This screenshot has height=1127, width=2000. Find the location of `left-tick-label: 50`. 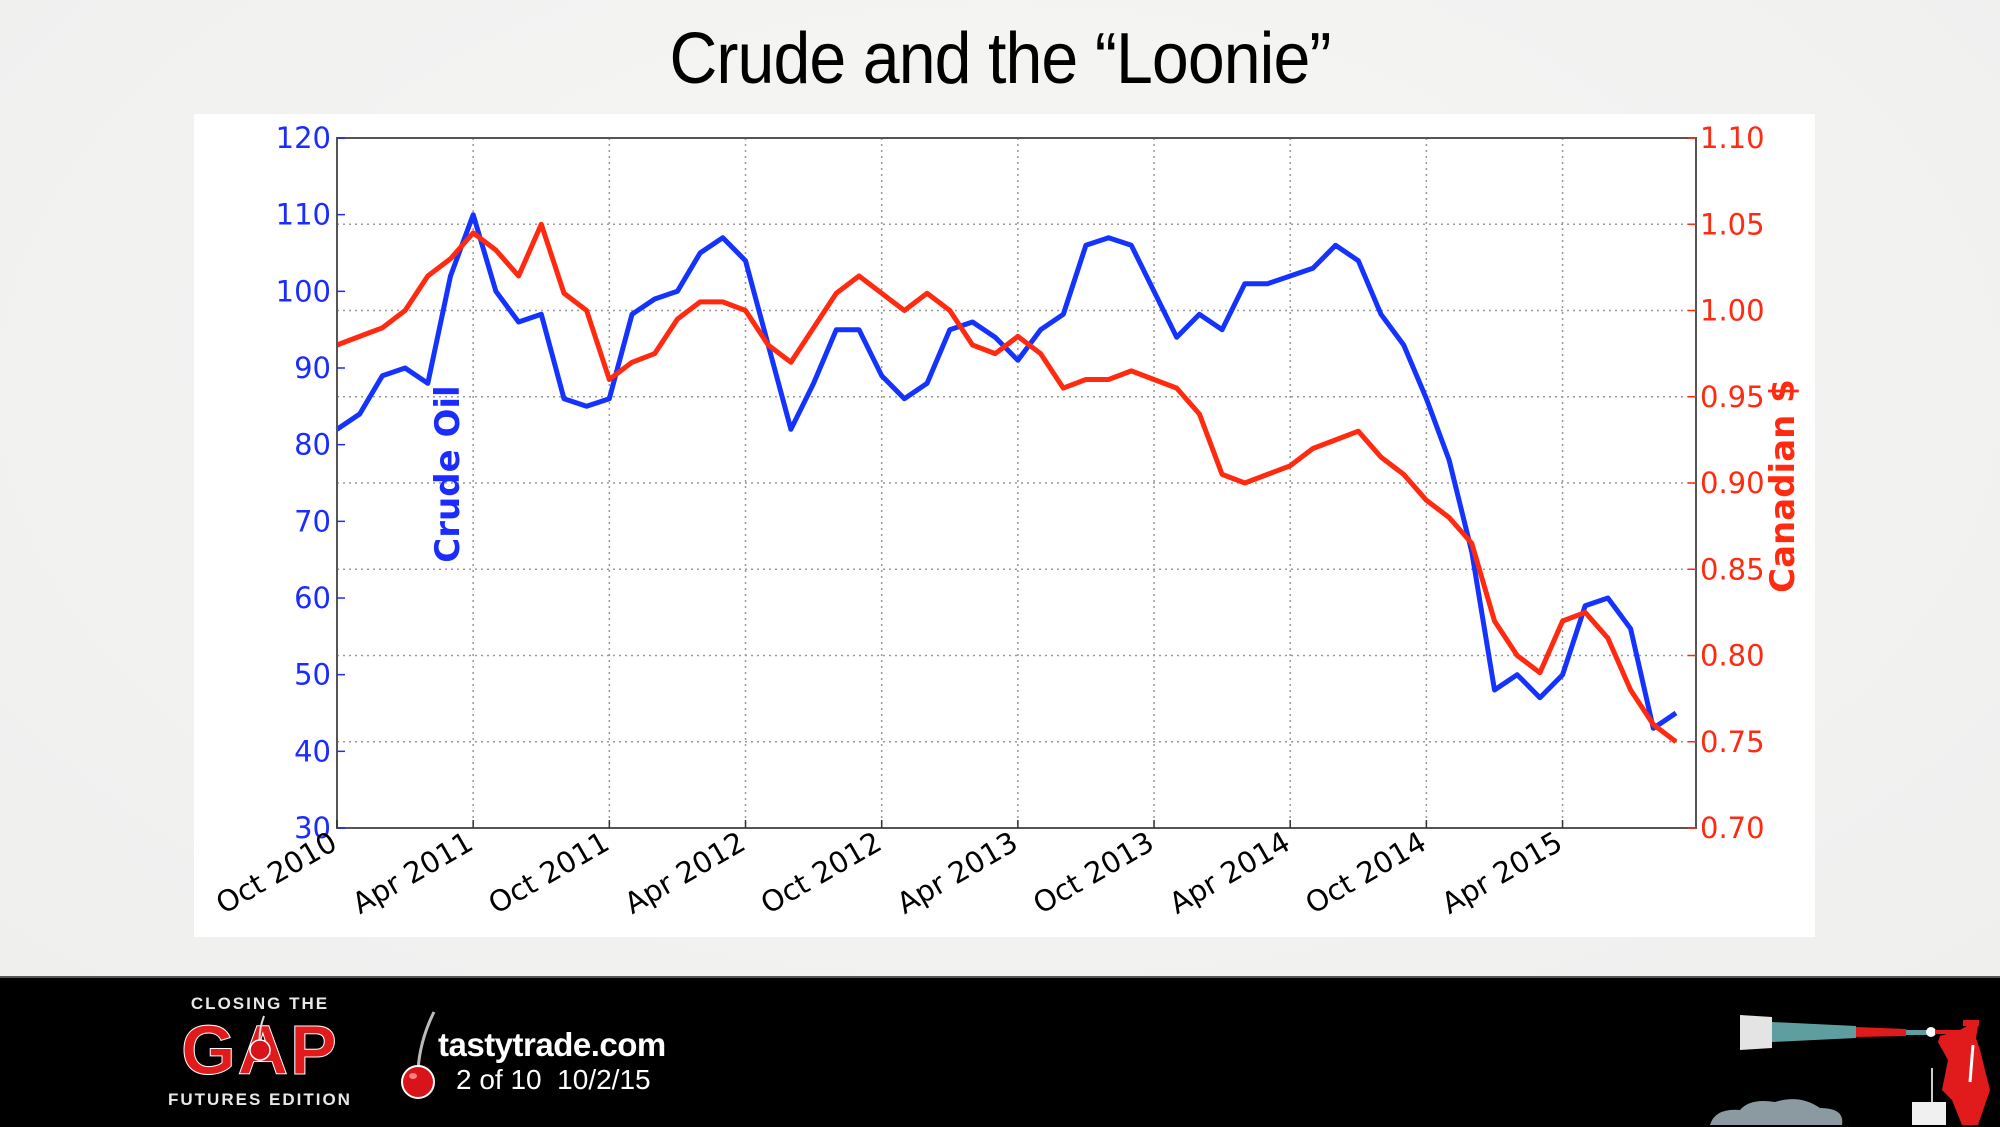

left-tick-label: 50 is located at coordinates (312, 675).